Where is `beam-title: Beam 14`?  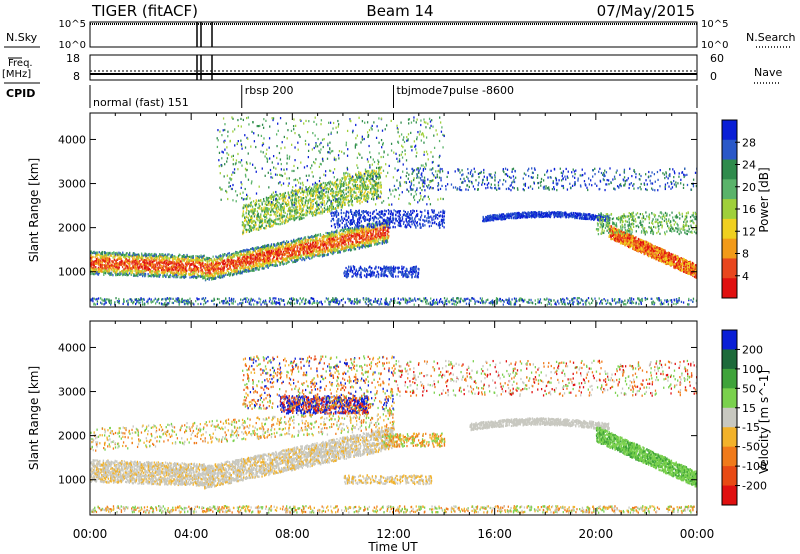
beam-title: Beam 14 is located at coordinates (399, 11).